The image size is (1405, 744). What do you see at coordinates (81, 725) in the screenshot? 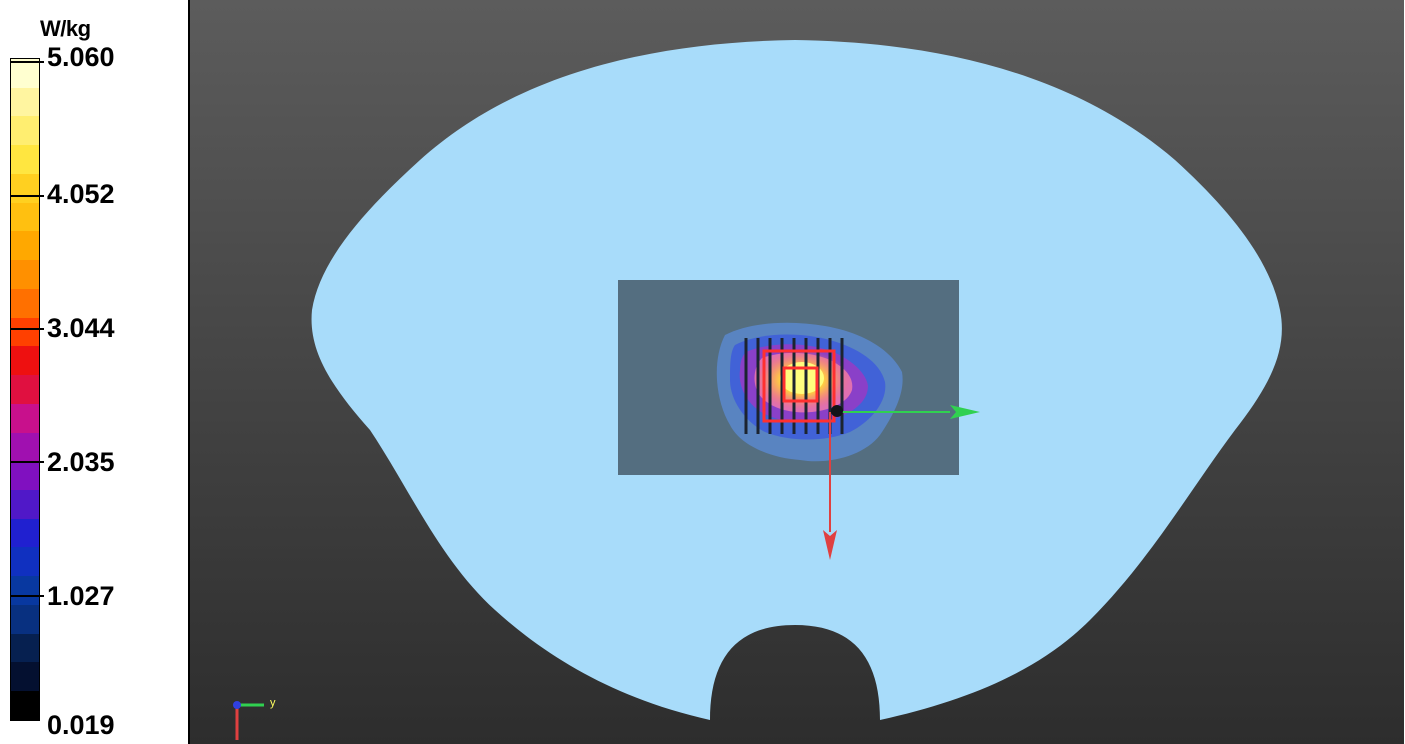
I see `tick-label-min: 0.019` at bounding box center [81, 725].